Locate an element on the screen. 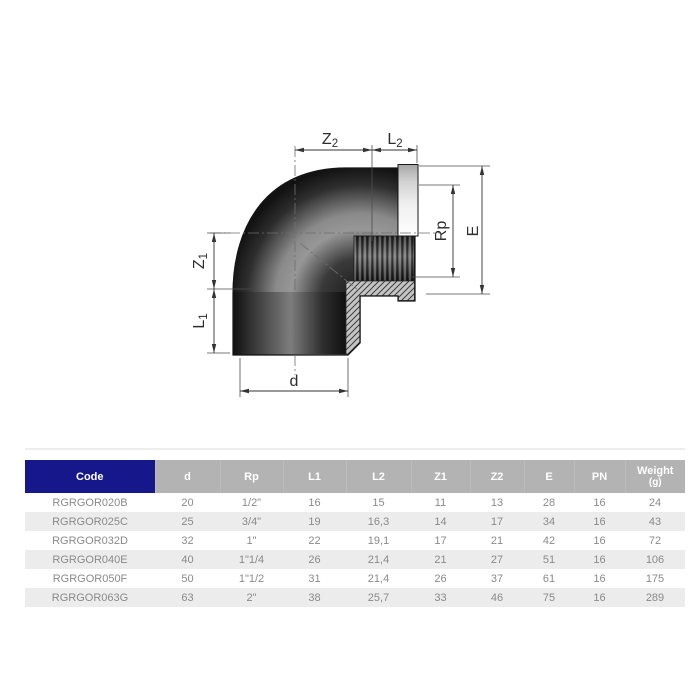  dim-label-z2: Z2 is located at coordinates (330, 140).